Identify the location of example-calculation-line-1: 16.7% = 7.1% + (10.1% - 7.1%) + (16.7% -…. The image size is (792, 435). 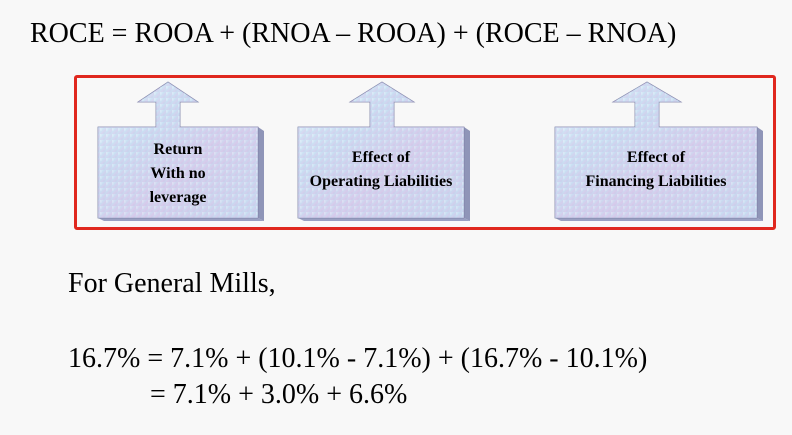
(358, 358).